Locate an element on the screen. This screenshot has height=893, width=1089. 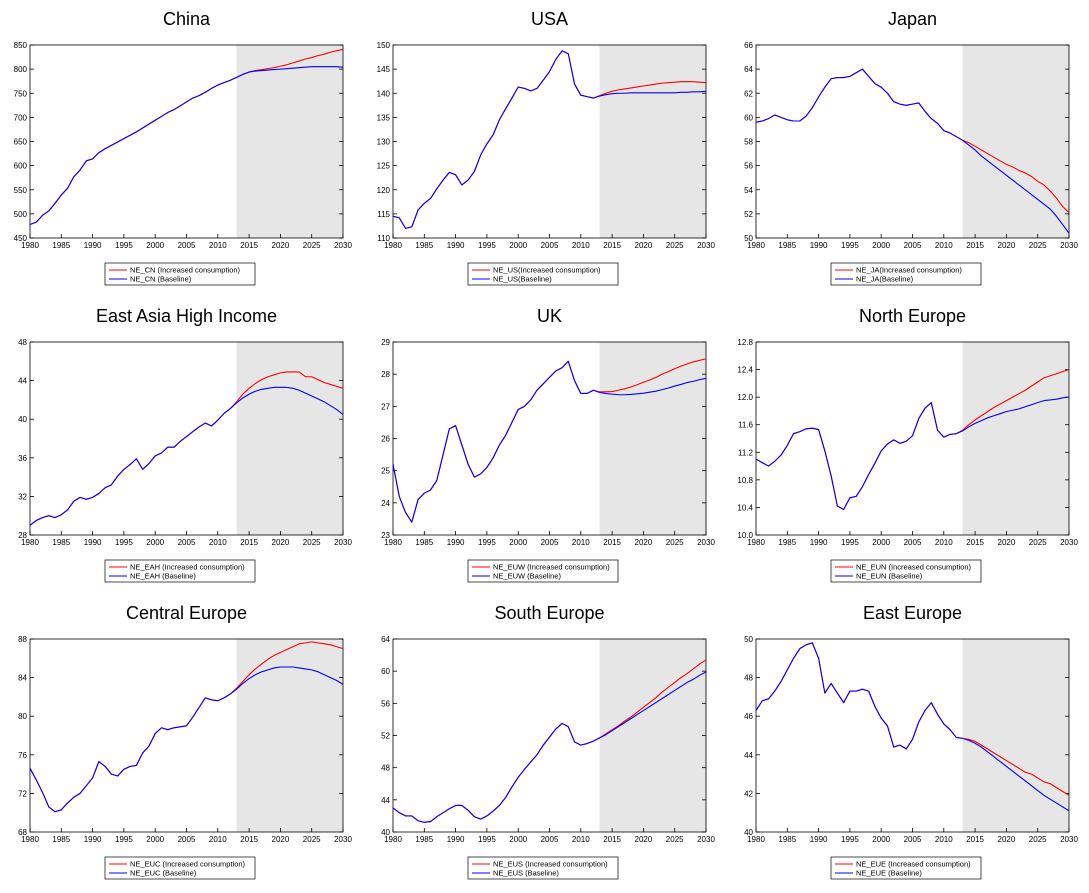
chart-title: North Europe is located at coordinates (912, 316).